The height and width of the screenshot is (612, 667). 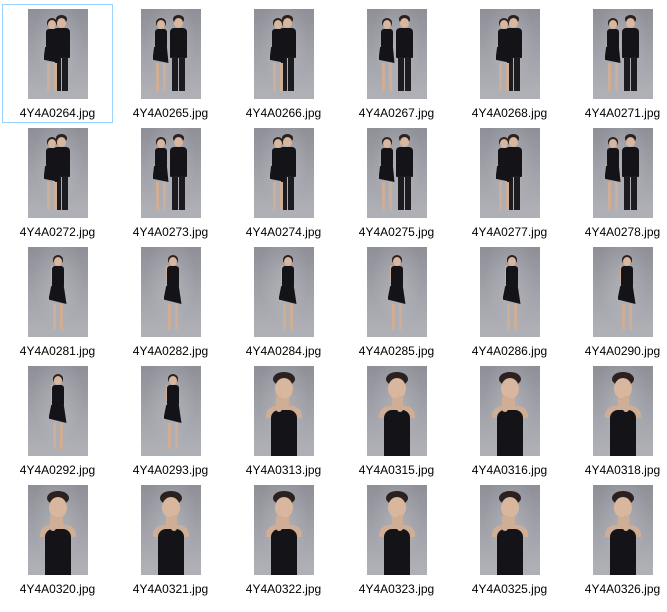 What do you see at coordinates (170, 470) in the screenshot?
I see `file-name-label: 4Y4A0293.jpg` at bounding box center [170, 470].